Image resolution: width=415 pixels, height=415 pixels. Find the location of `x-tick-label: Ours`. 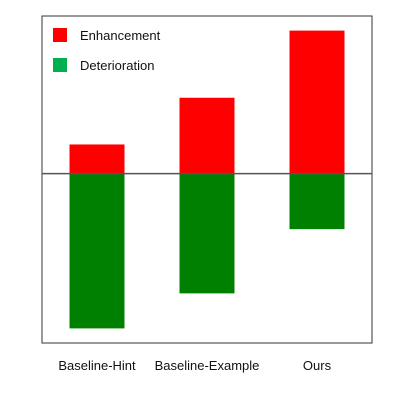

x-tick-label: Ours is located at coordinates (317, 365).